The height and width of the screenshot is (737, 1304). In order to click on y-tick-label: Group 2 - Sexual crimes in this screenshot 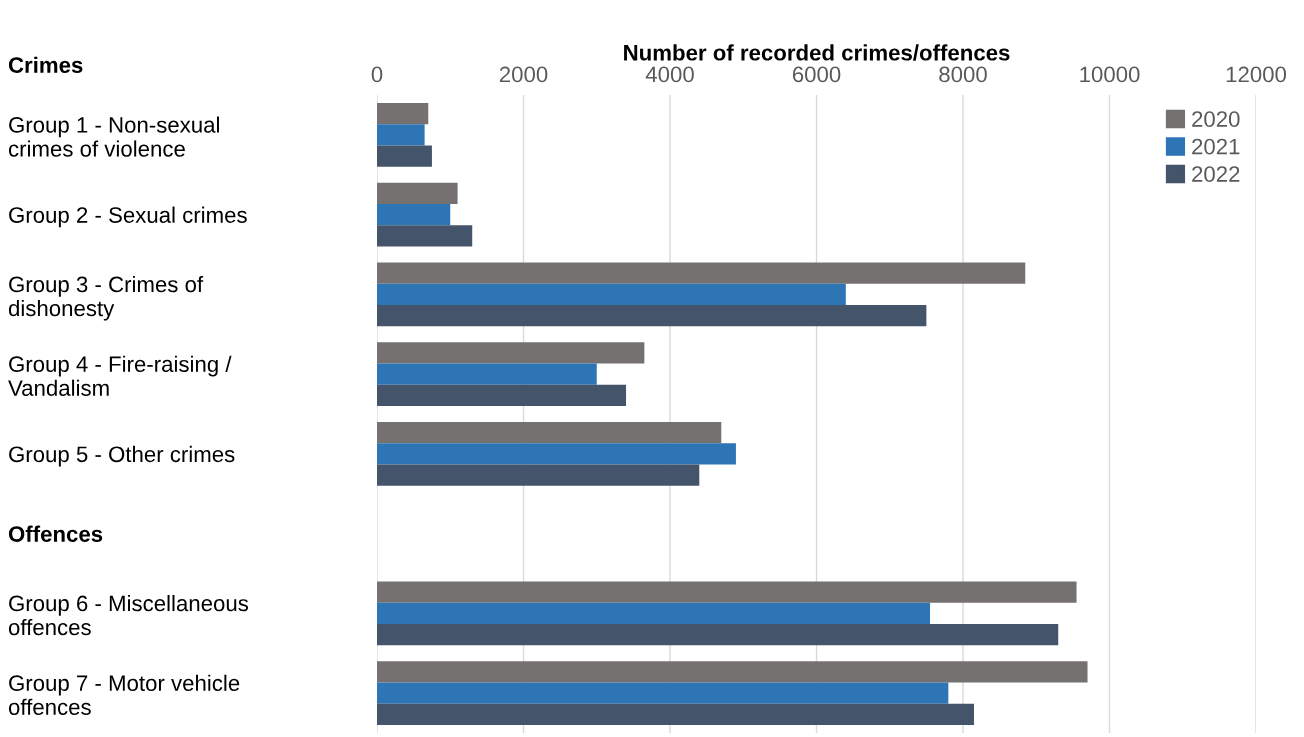, I will do `click(128, 217)`.